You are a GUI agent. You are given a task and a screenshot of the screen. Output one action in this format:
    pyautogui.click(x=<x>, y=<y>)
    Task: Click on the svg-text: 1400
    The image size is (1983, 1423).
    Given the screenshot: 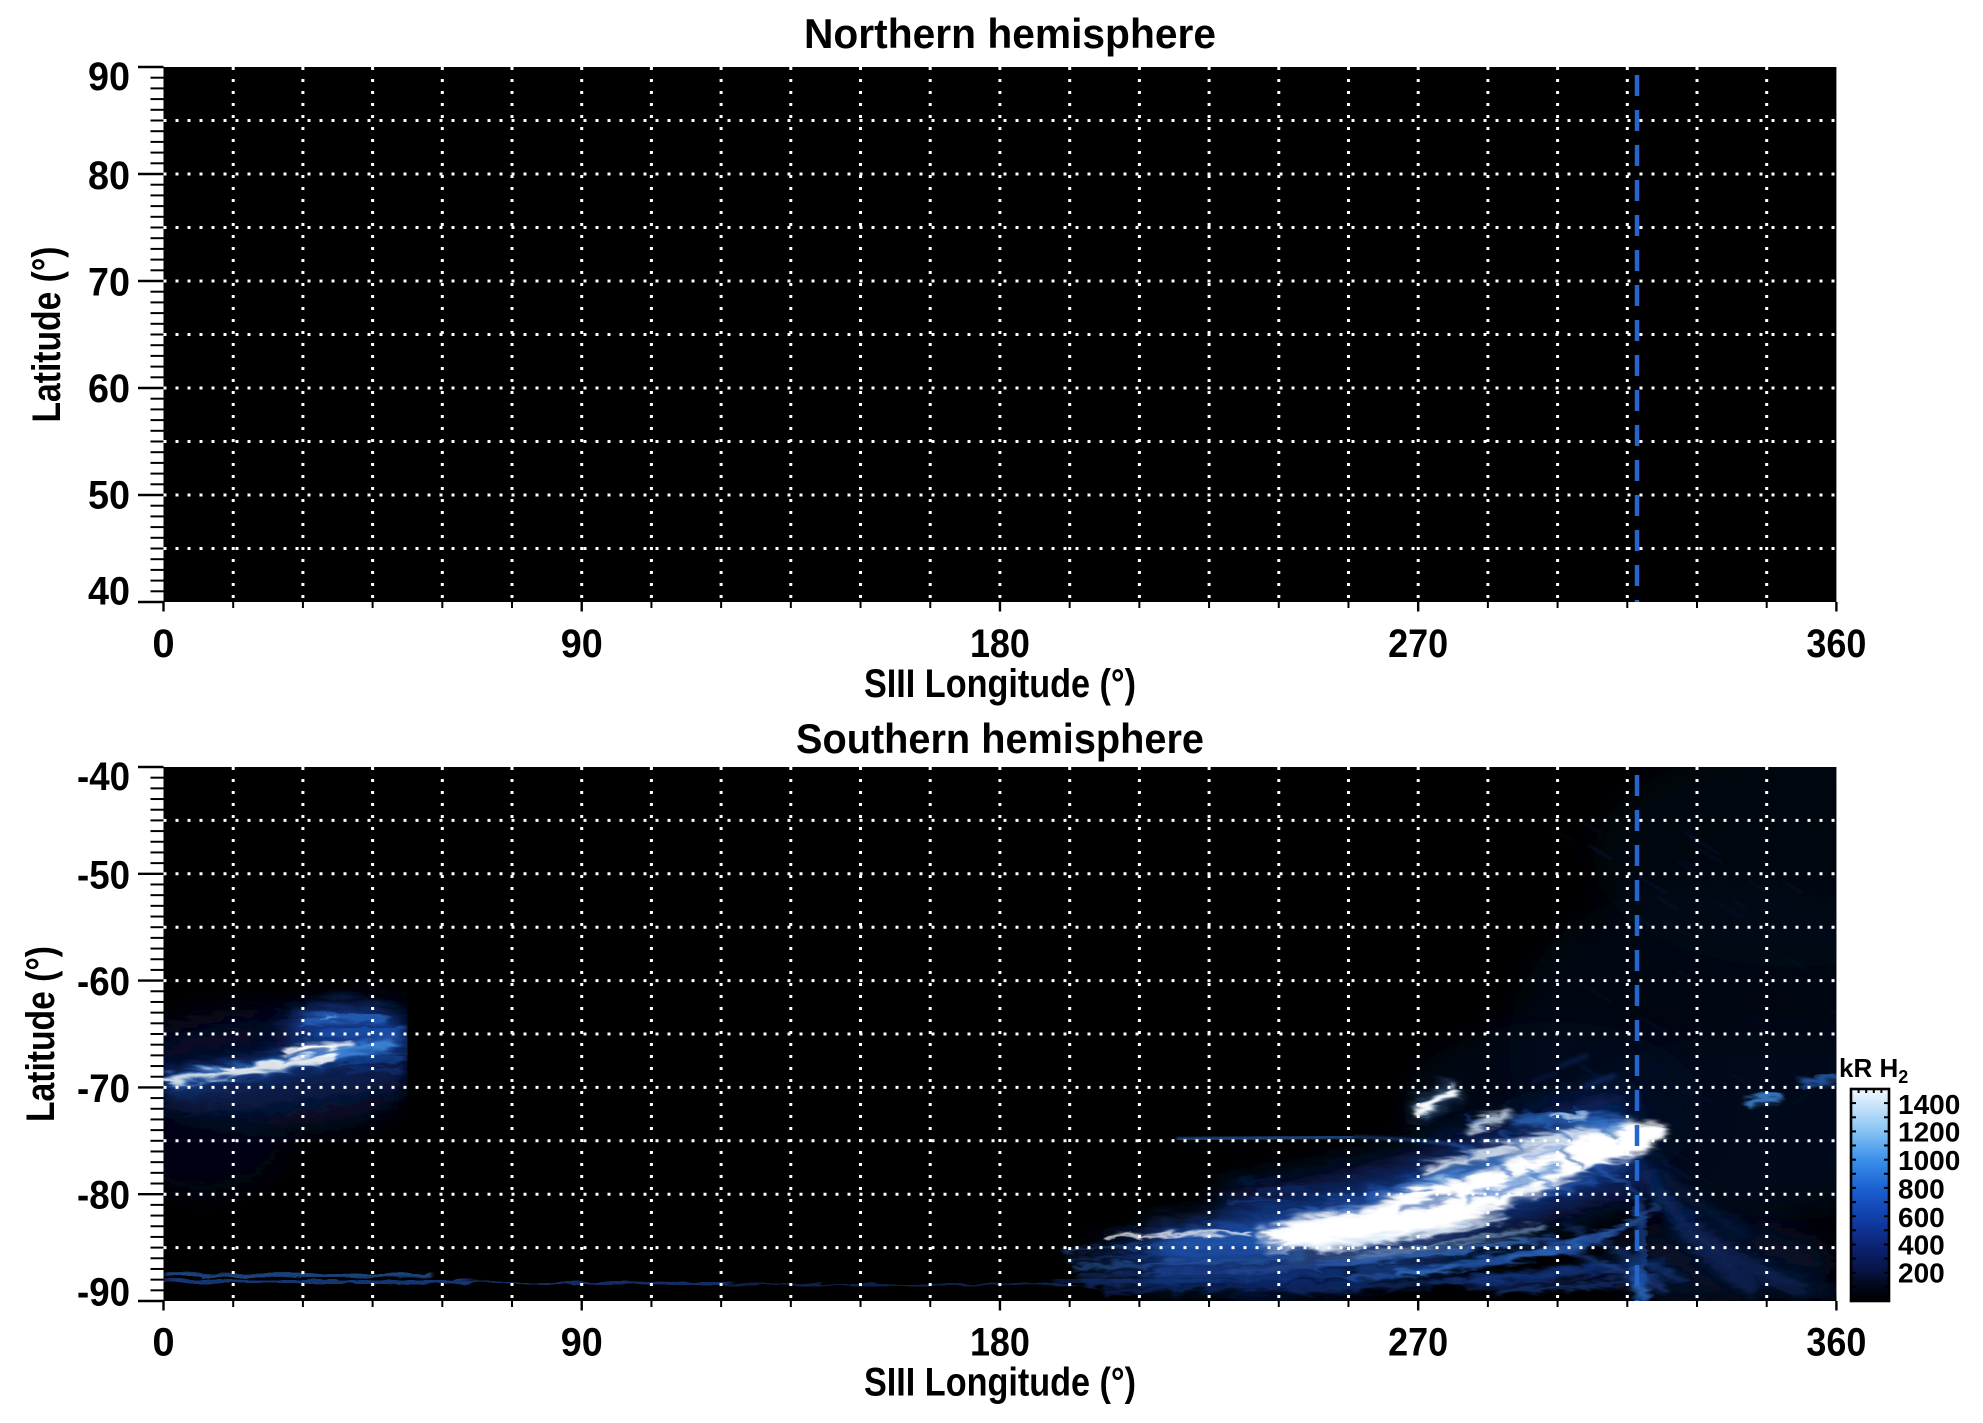 What is the action you would take?
    pyautogui.click(x=1929, y=1104)
    